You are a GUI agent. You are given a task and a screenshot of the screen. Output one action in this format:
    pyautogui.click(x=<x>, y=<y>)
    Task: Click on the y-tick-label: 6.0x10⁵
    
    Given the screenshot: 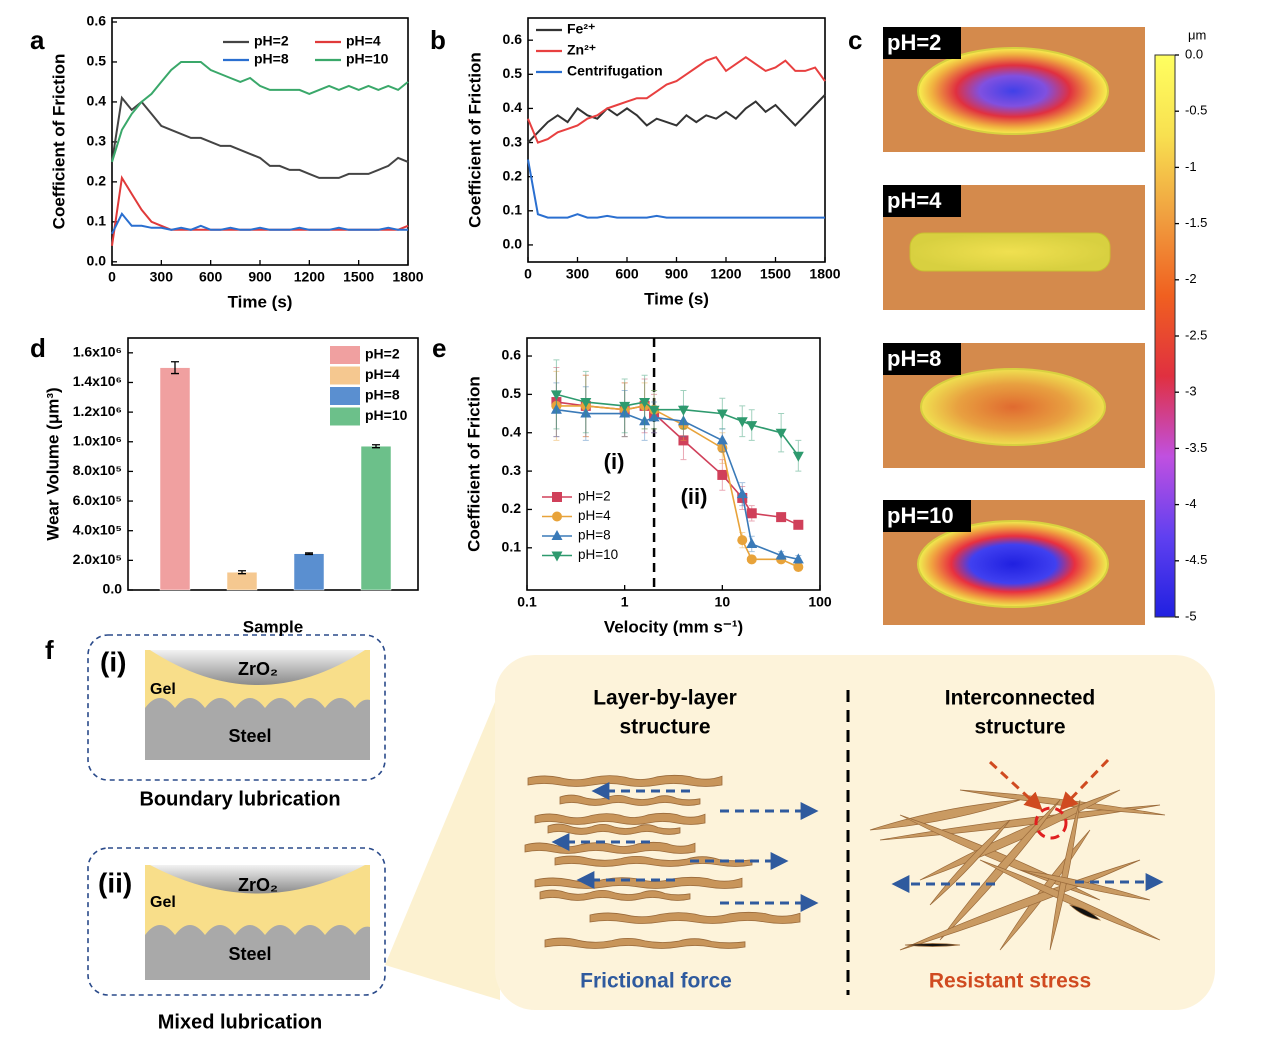 What is the action you would take?
    pyautogui.click(x=97, y=500)
    